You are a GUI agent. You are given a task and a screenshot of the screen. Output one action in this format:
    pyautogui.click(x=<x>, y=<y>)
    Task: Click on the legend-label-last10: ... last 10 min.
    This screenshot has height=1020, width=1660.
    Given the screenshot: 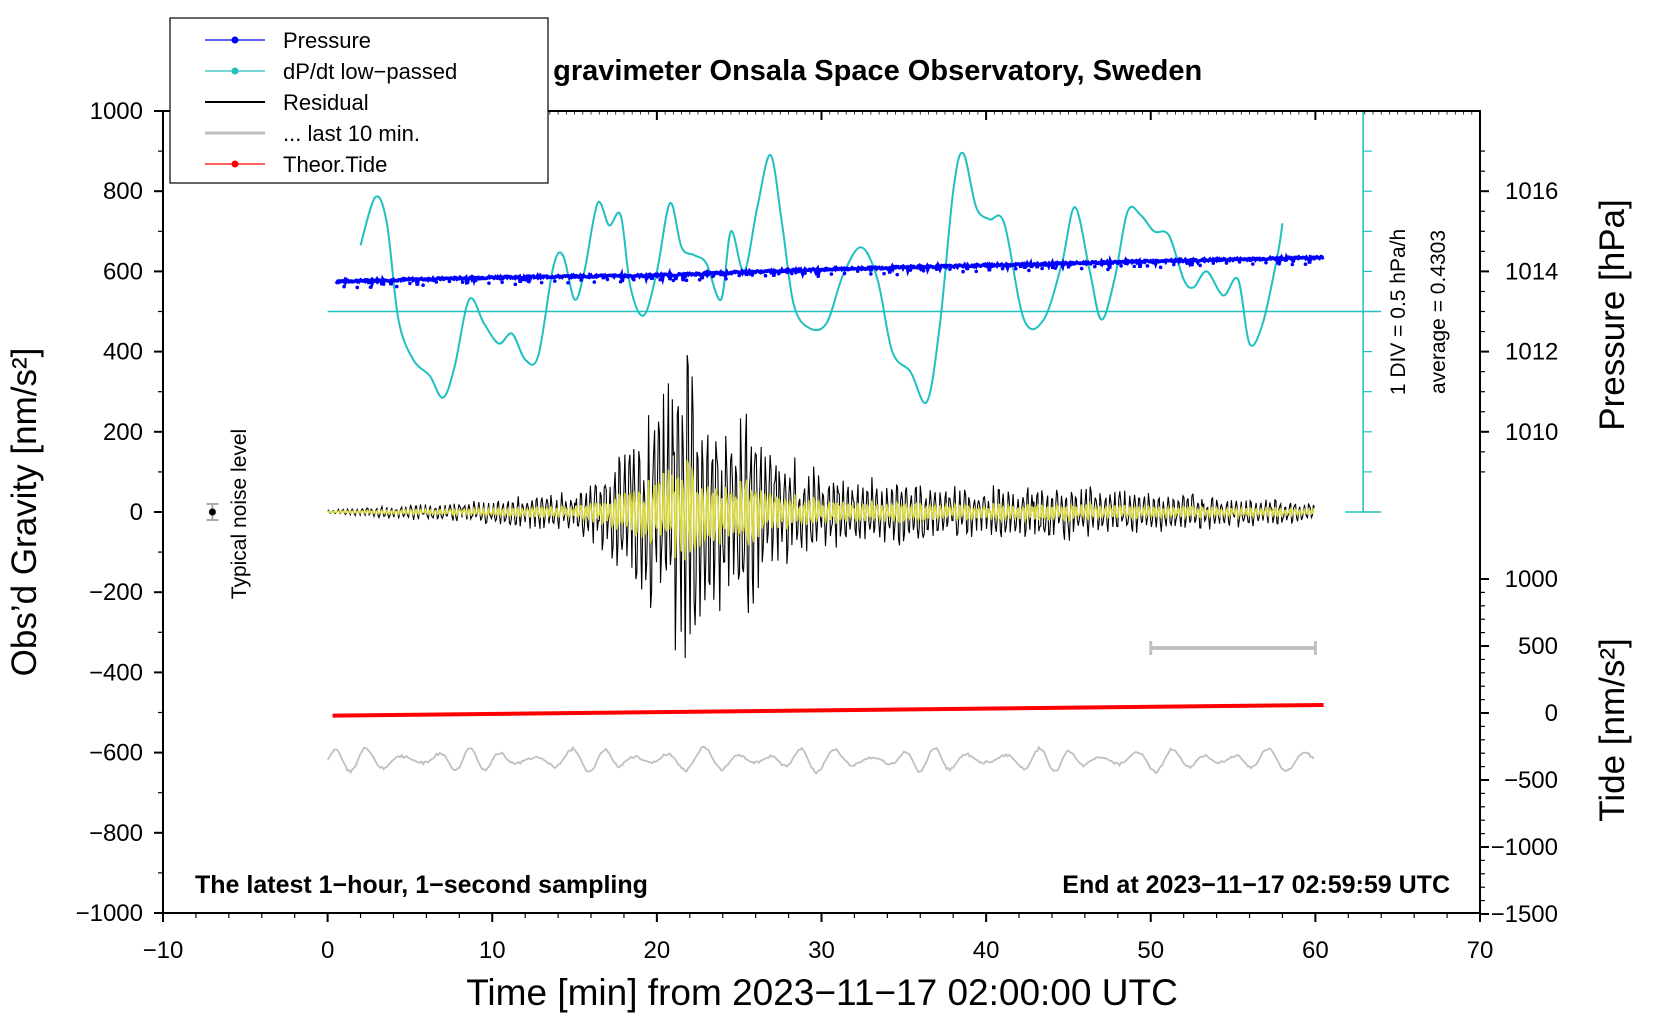 What is the action you would take?
    pyautogui.click(x=351, y=133)
    